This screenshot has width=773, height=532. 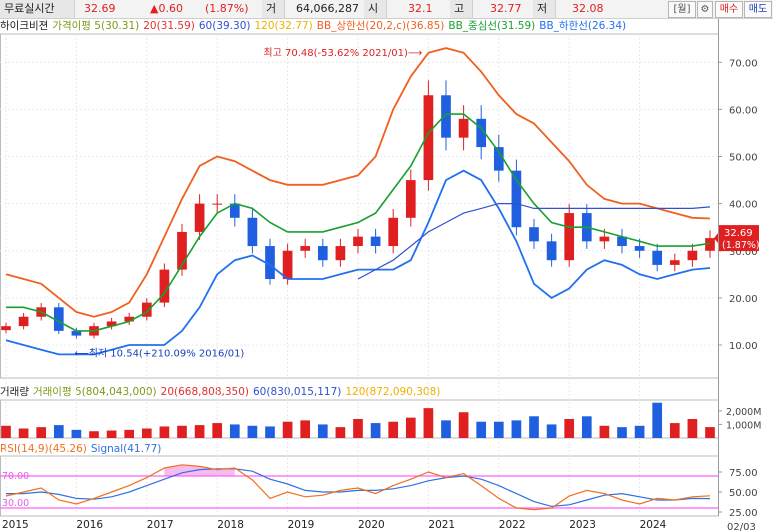 What do you see at coordinates (301, 525) in the screenshot?
I see `x-axis-label: 2019` at bounding box center [301, 525].